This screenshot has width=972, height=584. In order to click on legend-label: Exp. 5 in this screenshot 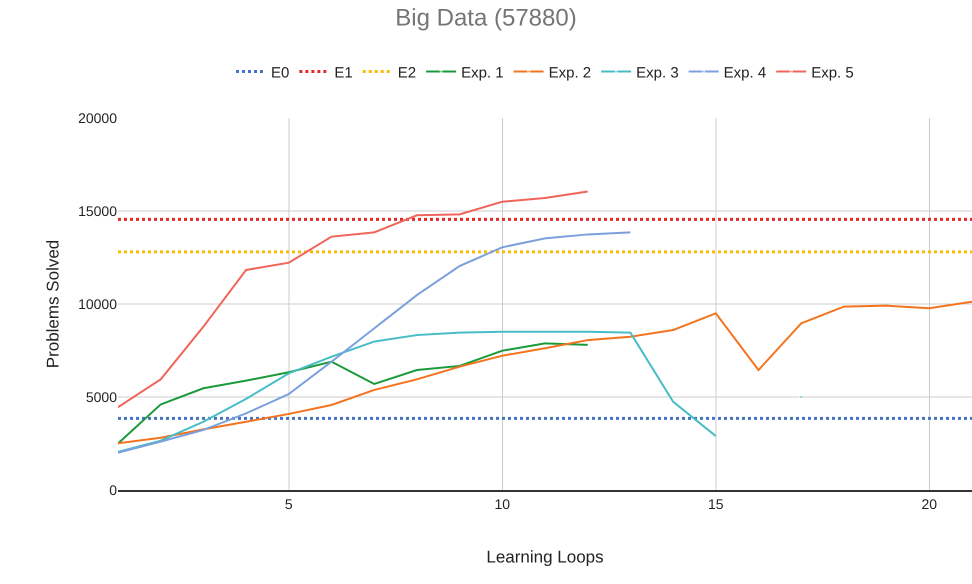, I will do `click(832, 73)`.